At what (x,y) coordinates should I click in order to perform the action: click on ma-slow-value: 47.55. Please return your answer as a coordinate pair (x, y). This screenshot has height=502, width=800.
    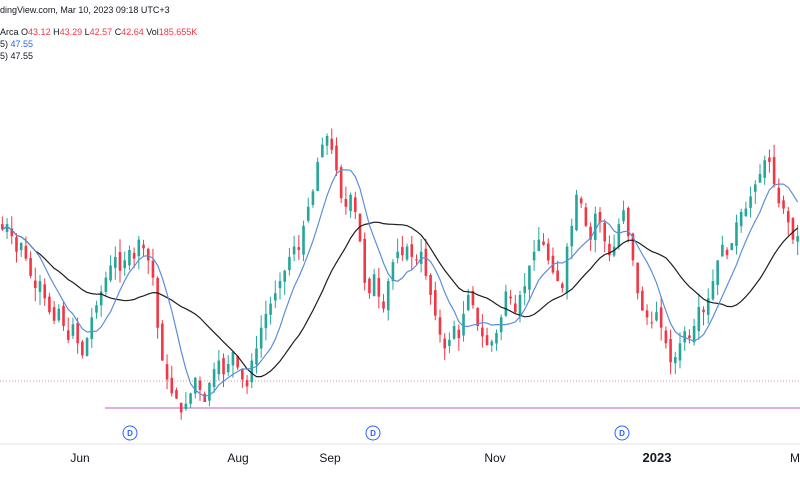
    Looking at the image, I should click on (22, 56).